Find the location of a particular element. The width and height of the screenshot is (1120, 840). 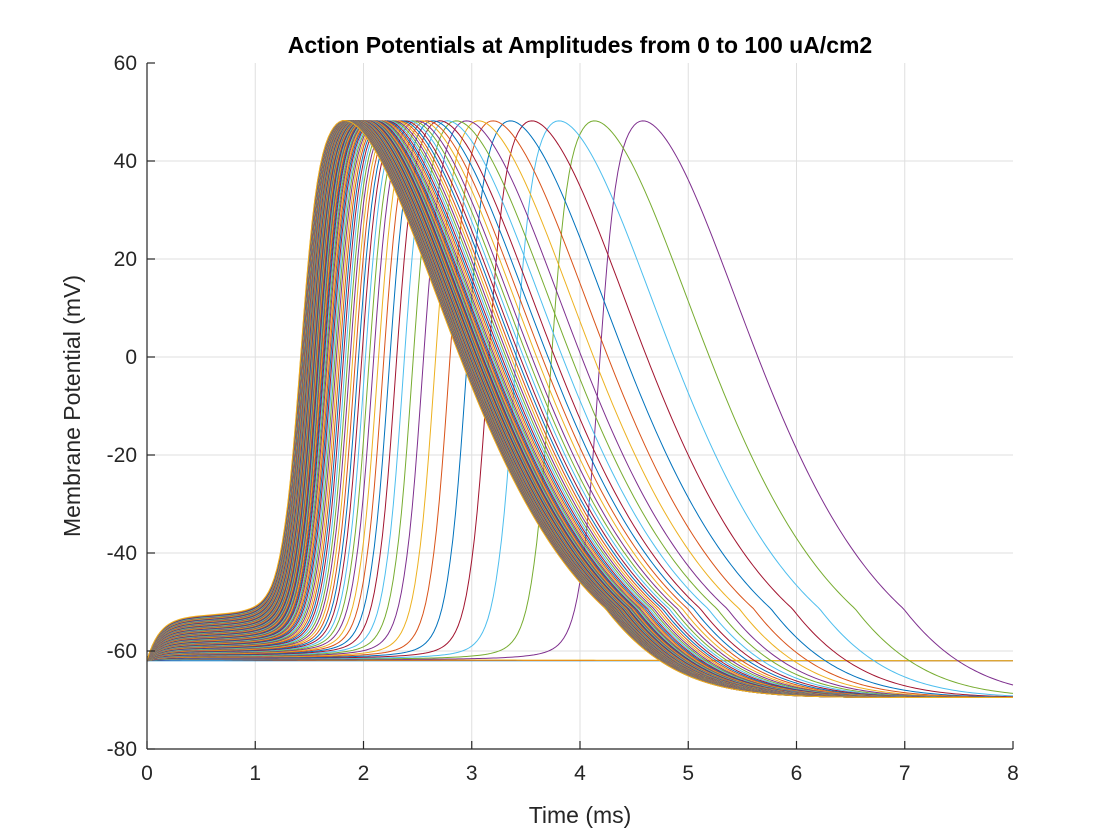

y-tick-label: 0 is located at coordinates (131, 357).